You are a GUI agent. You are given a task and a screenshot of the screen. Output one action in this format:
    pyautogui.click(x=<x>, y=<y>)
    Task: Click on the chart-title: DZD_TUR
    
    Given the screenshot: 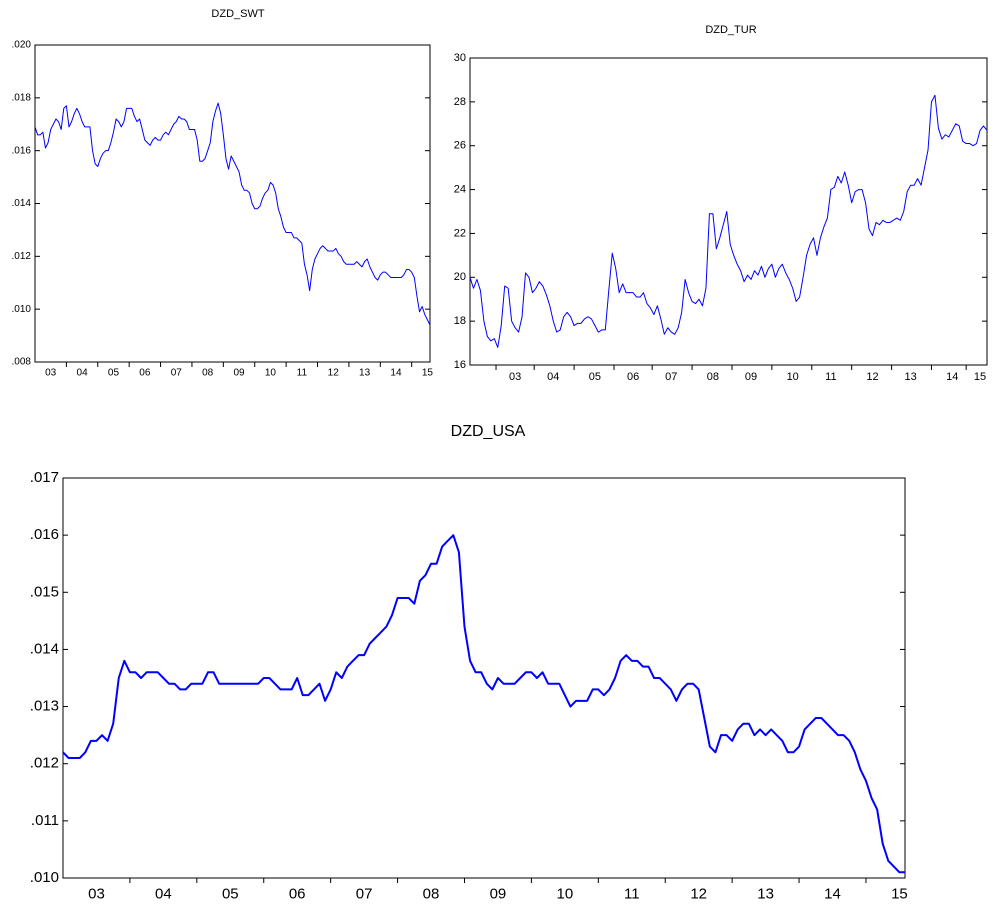 What is the action you would take?
    pyautogui.click(x=730, y=30)
    